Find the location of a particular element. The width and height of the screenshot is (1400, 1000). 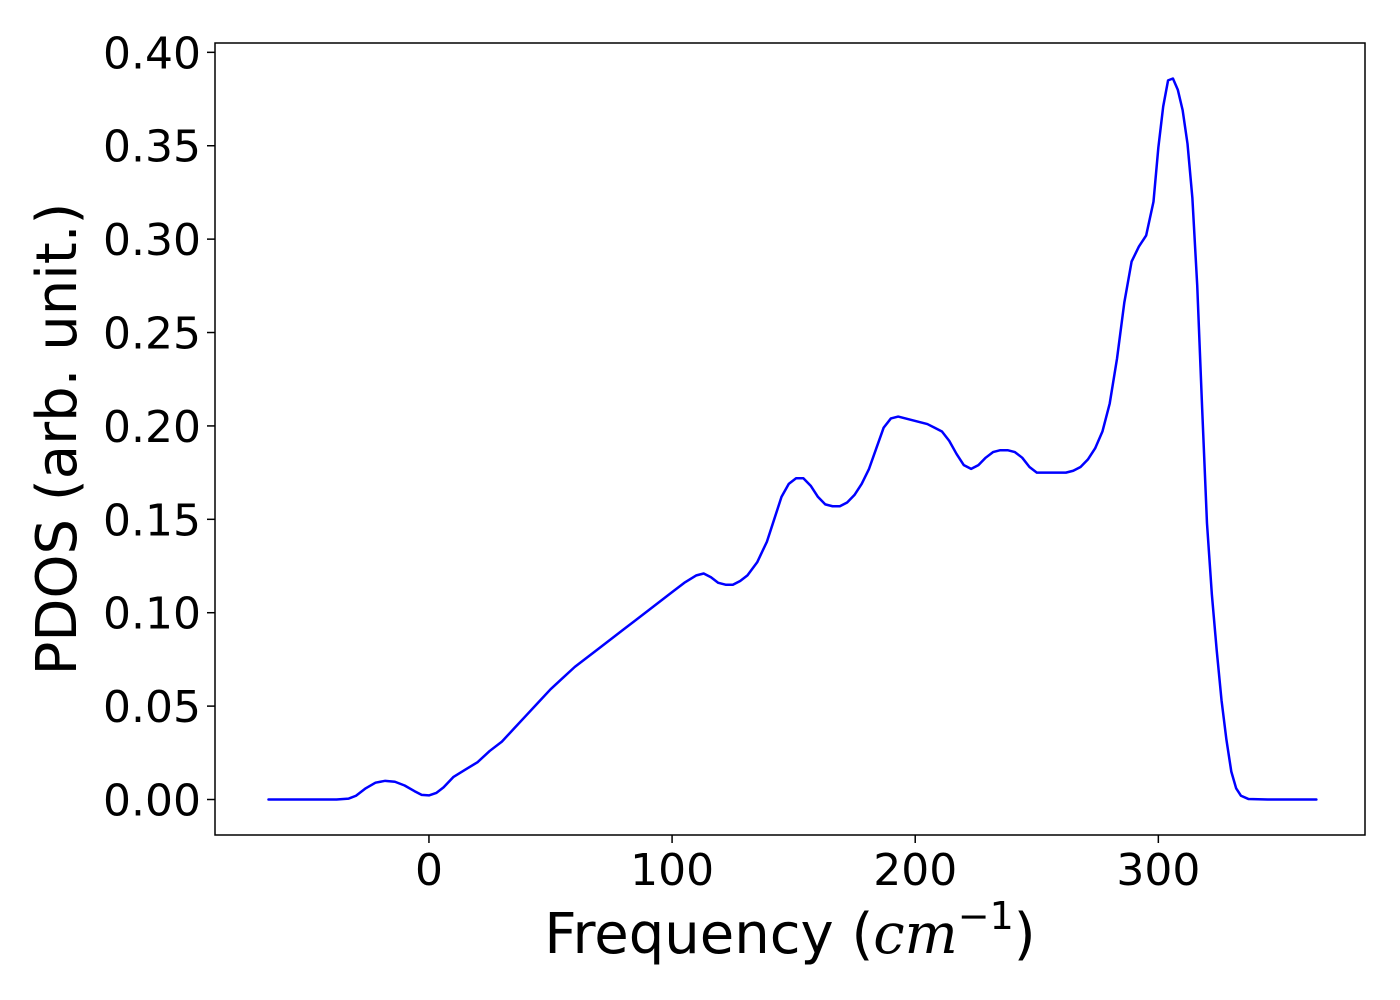

y-tick-label: 0.15 is located at coordinates (152, 520).